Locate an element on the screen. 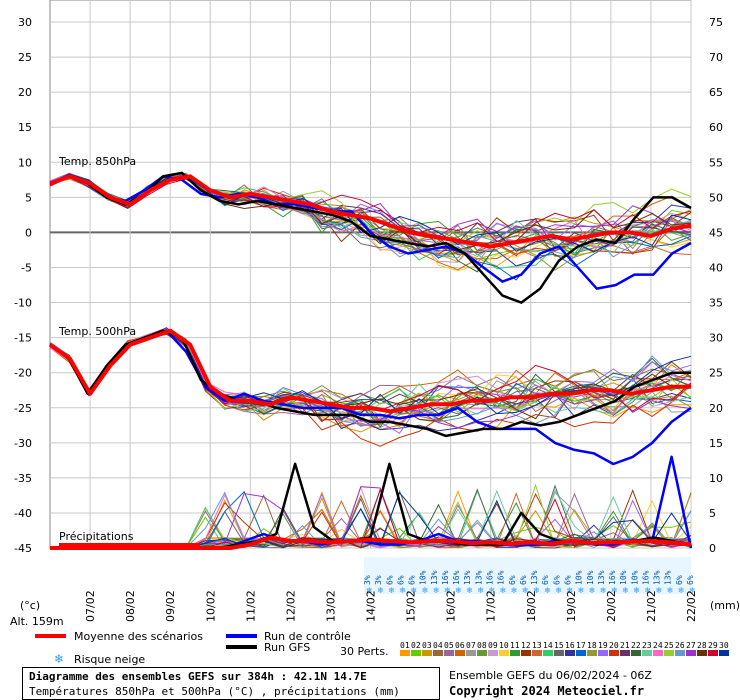  right-tick-label: 70 is located at coordinates (716, 57).